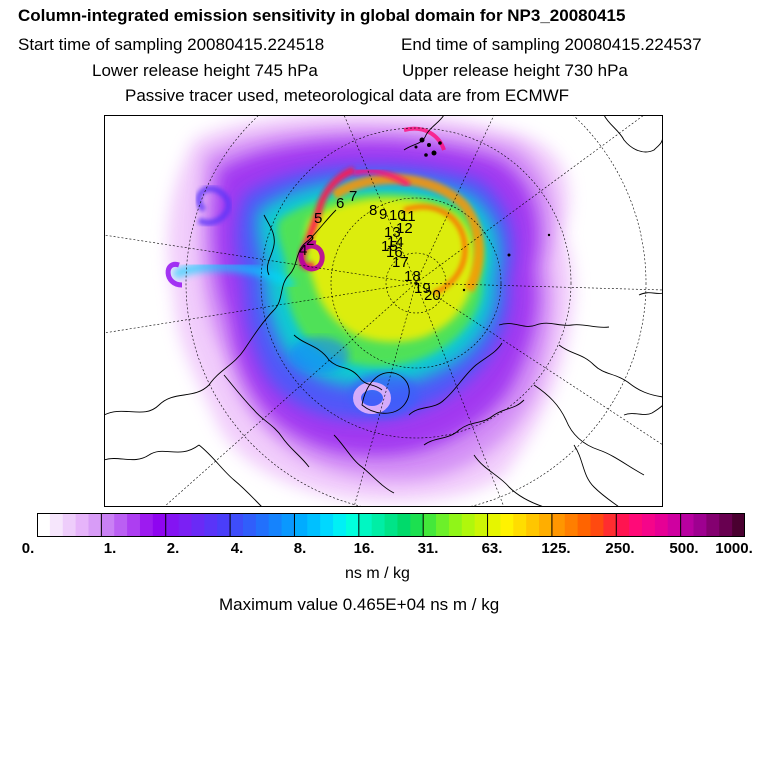 This screenshot has height=768, width=768. I want to click on trajectory-label: 14, so click(395, 242).